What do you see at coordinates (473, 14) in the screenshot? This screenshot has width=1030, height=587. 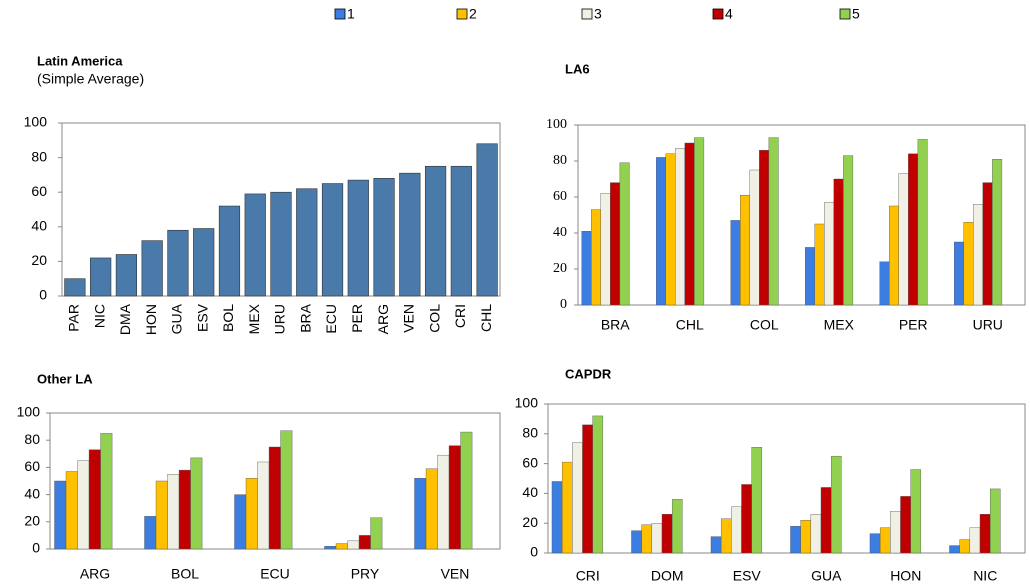 I see `legend-label: 2` at bounding box center [473, 14].